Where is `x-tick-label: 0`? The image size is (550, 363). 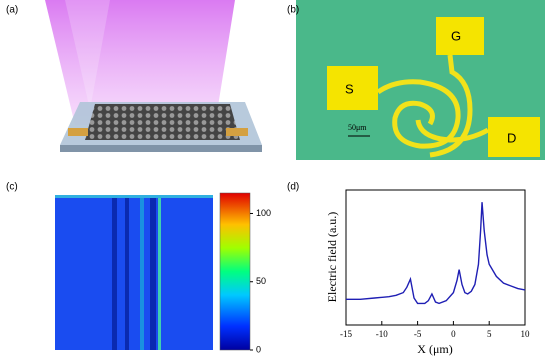 x-tick-label: 0 is located at coordinates (453, 334).